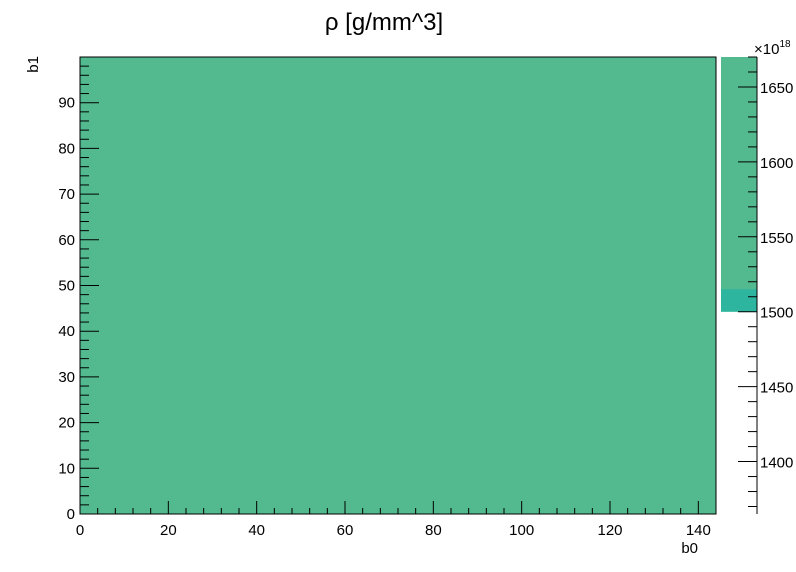  What do you see at coordinates (776, 238) in the screenshot?
I see `colorbar-tick-label: 1550` at bounding box center [776, 238].